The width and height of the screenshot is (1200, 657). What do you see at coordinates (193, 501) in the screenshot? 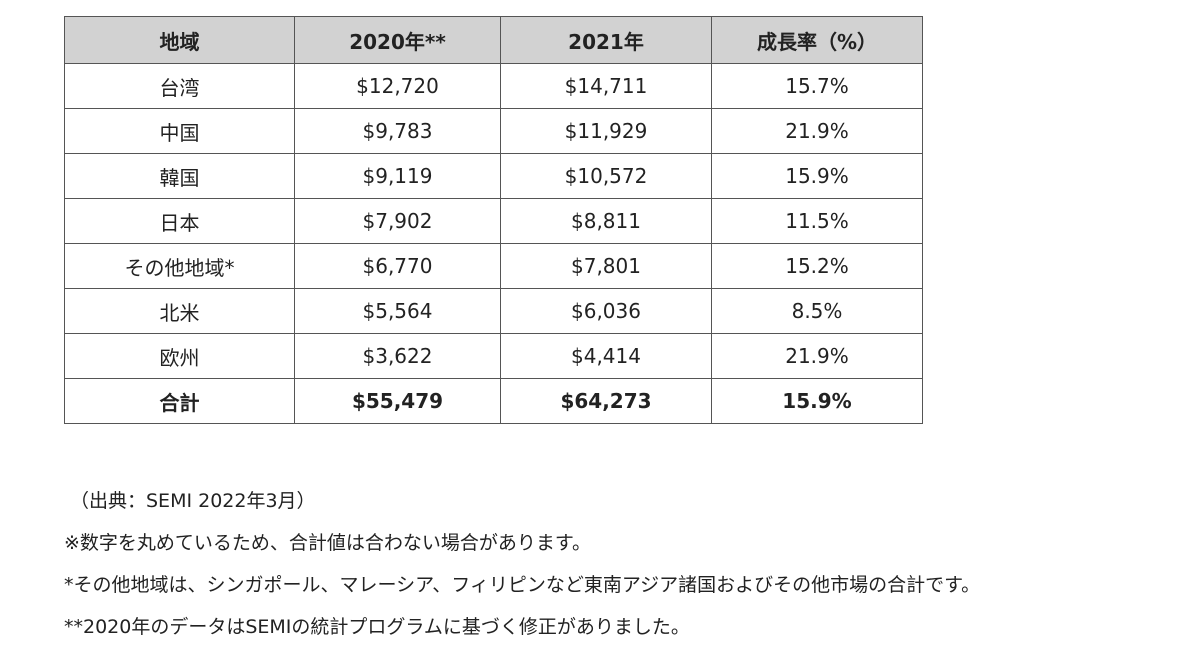
I see `source-note: （出典：SEMI 2022年3月）` at bounding box center [193, 501].